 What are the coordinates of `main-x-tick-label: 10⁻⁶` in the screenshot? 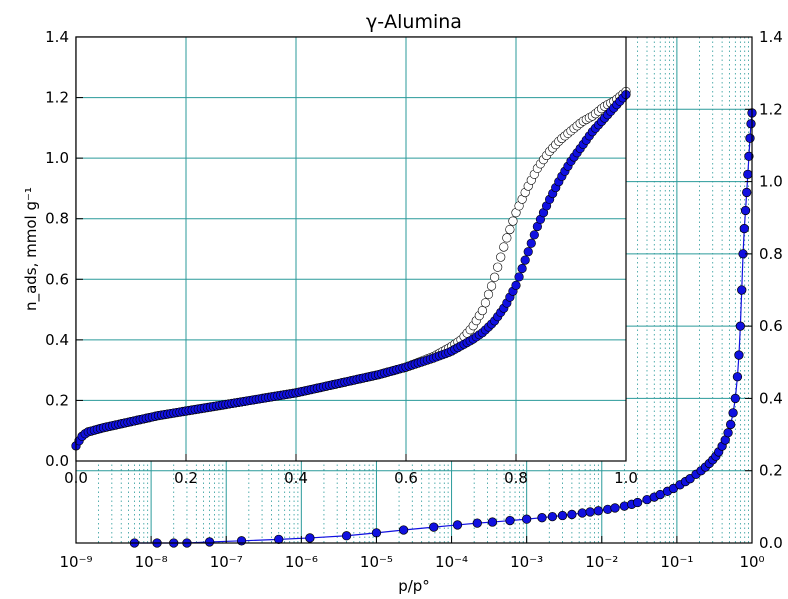 It's located at (301, 562).